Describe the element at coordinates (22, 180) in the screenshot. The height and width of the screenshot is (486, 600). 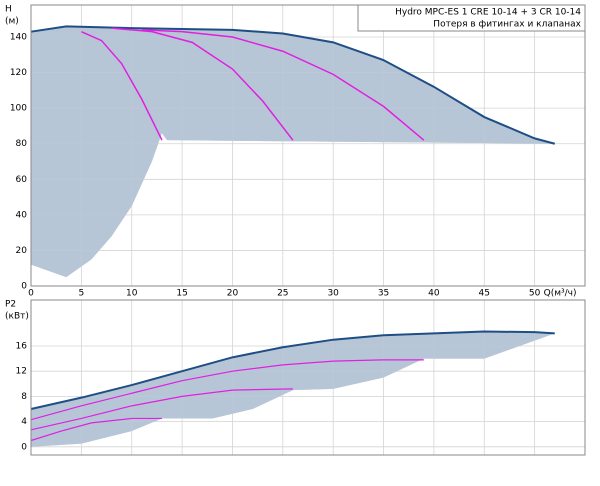
I see `y-tick-label: 60` at that location.